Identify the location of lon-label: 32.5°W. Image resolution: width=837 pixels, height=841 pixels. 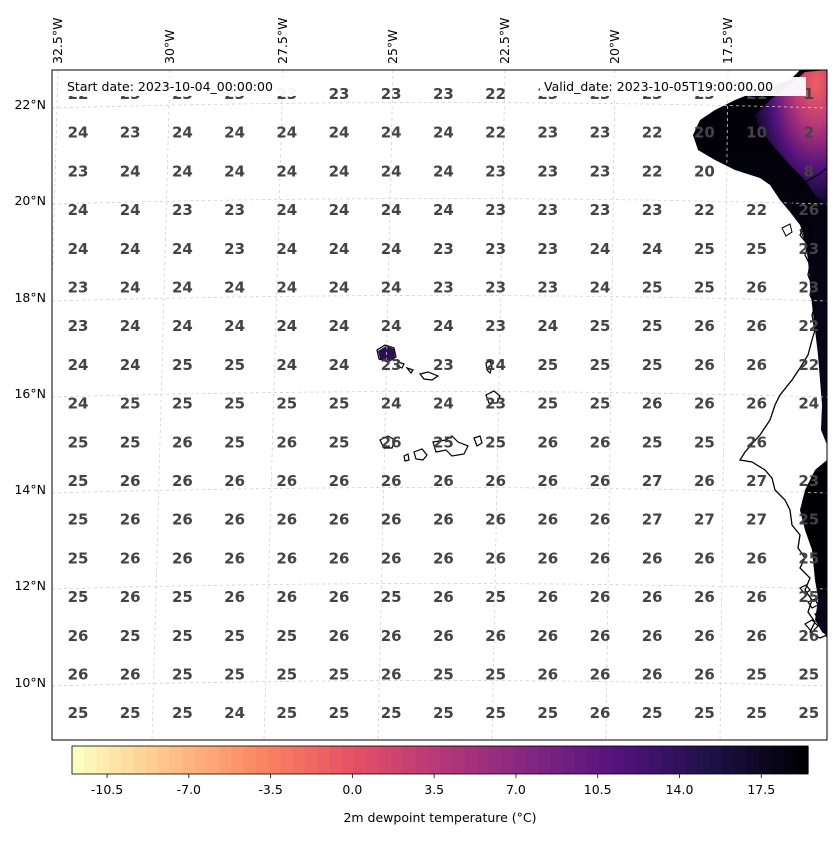
(57, 41).